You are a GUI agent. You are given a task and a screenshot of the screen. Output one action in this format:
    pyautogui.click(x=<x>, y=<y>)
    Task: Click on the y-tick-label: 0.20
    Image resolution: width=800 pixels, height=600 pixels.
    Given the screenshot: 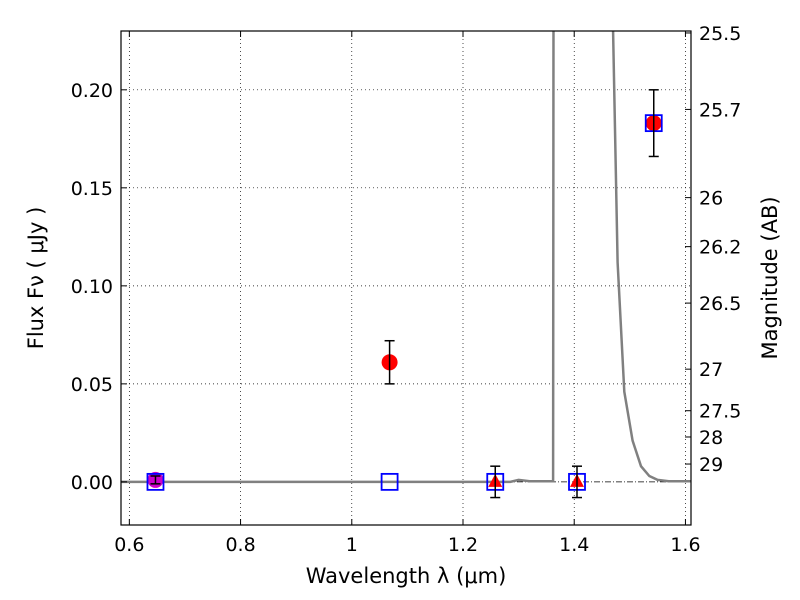 What is the action you would take?
    pyautogui.click(x=92, y=91)
    